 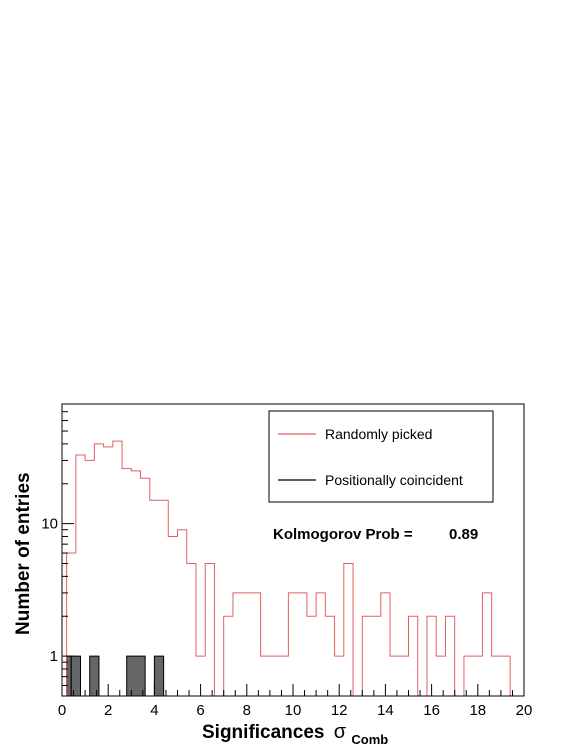 What do you see at coordinates (378, 434) in the screenshot?
I see `legend-label-random: Randomly picked` at bounding box center [378, 434].